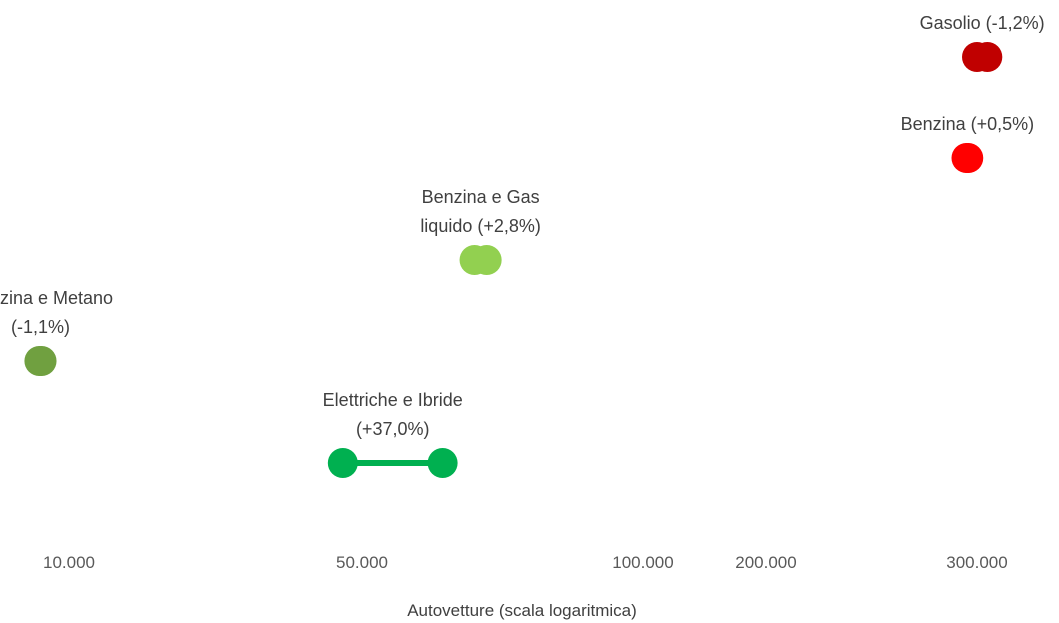  I want to click on series-label-line: Benzina e Gas, so click(481, 197).